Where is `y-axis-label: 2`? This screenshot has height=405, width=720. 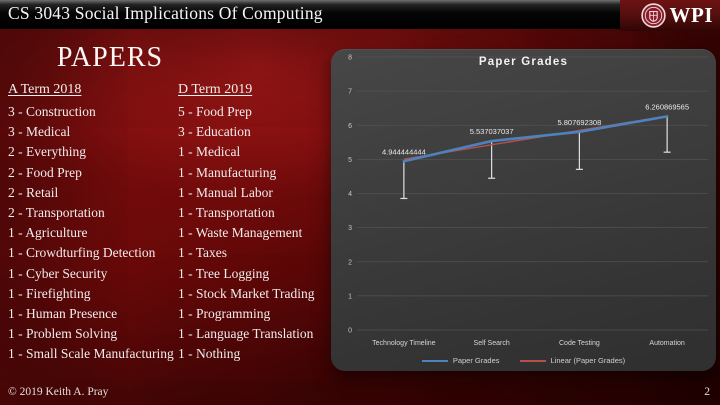
y-axis-label: 2 is located at coordinates (350, 262).